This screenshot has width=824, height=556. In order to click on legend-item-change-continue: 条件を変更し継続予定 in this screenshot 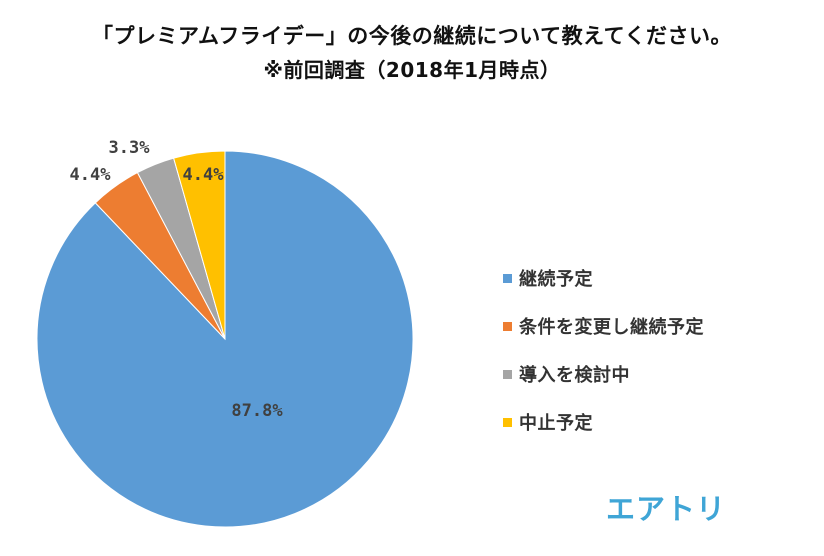, I will do `click(653, 326)`.